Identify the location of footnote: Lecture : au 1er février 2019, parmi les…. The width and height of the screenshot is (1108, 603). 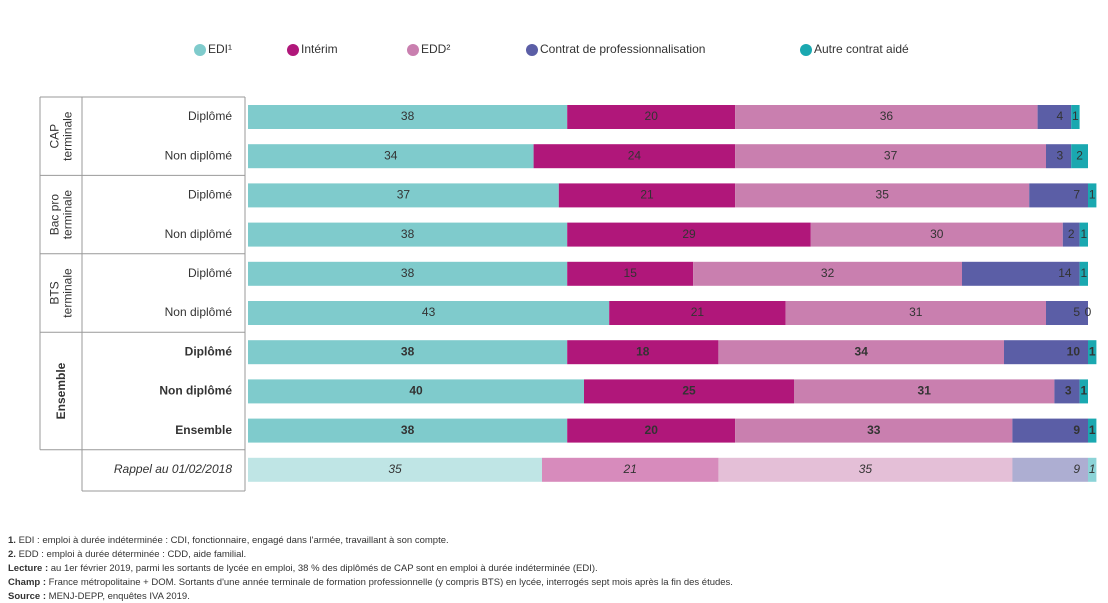
(303, 568).